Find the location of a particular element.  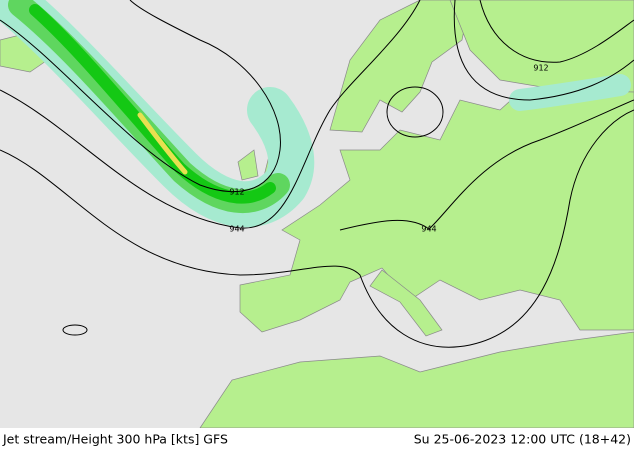

footer-left: Jet stream/Height 300 hPa [kts] GFS is located at coordinates (115, 439).